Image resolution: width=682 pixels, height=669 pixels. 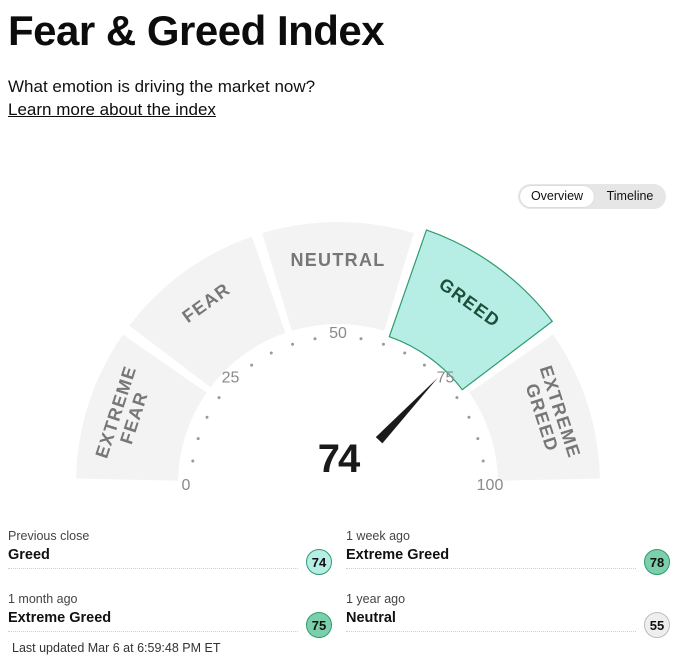 I want to click on gauge-segment-neutral, so click(x=338, y=276).